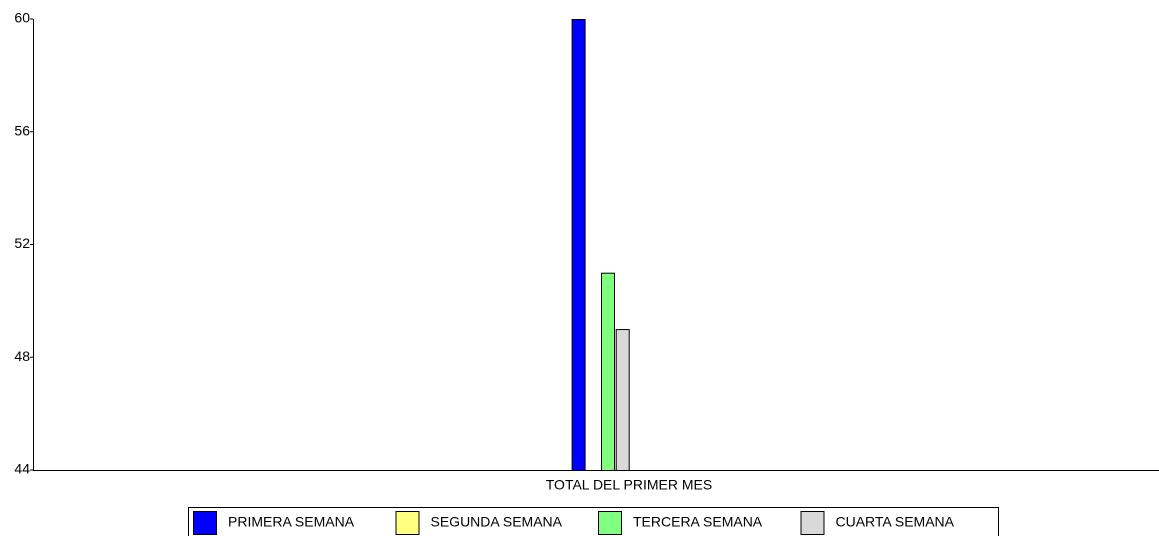 The height and width of the screenshot is (536, 1159). What do you see at coordinates (593, 521) in the screenshot?
I see `legend-box` at bounding box center [593, 521].